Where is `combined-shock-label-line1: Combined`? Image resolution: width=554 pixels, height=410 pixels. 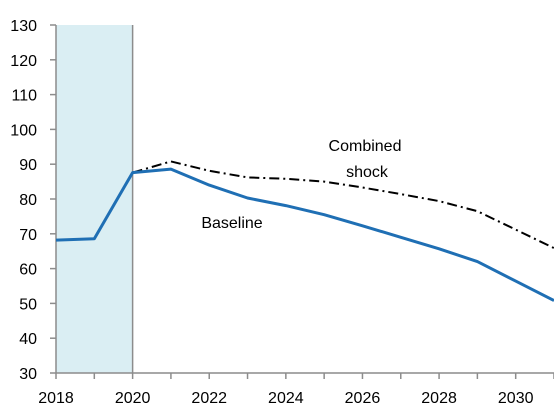 combined-shock-label-line1: Combined is located at coordinates (365, 146).